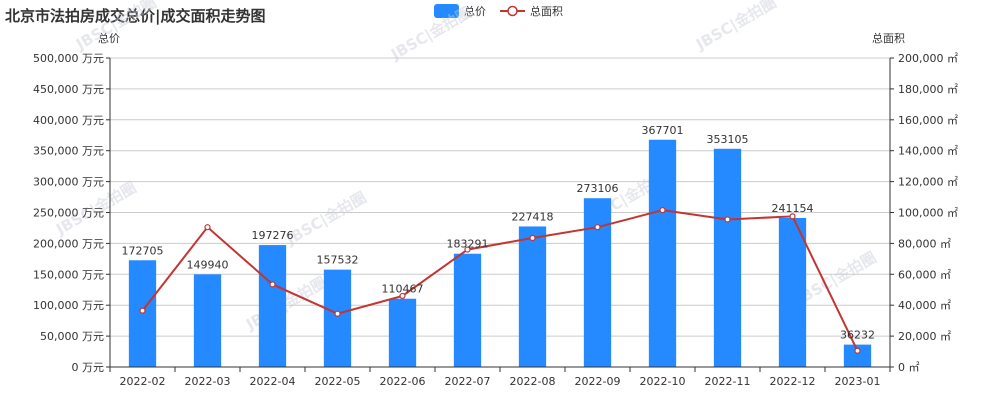 The width and height of the screenshot is (1000, 400). I want to click on x-axis-tick-label: 2022-08, so click(533, 381).